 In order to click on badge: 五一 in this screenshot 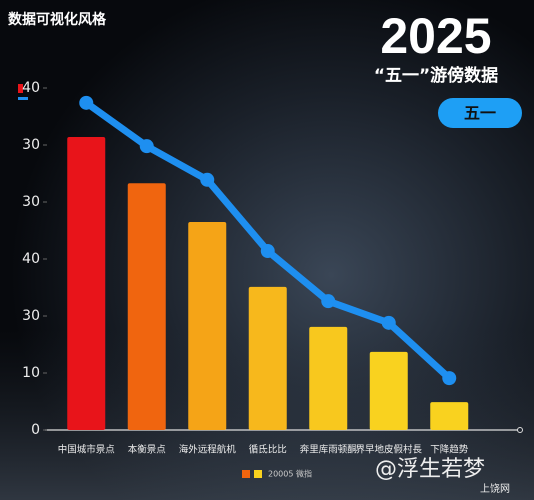, I will do `click(480, 113)`.